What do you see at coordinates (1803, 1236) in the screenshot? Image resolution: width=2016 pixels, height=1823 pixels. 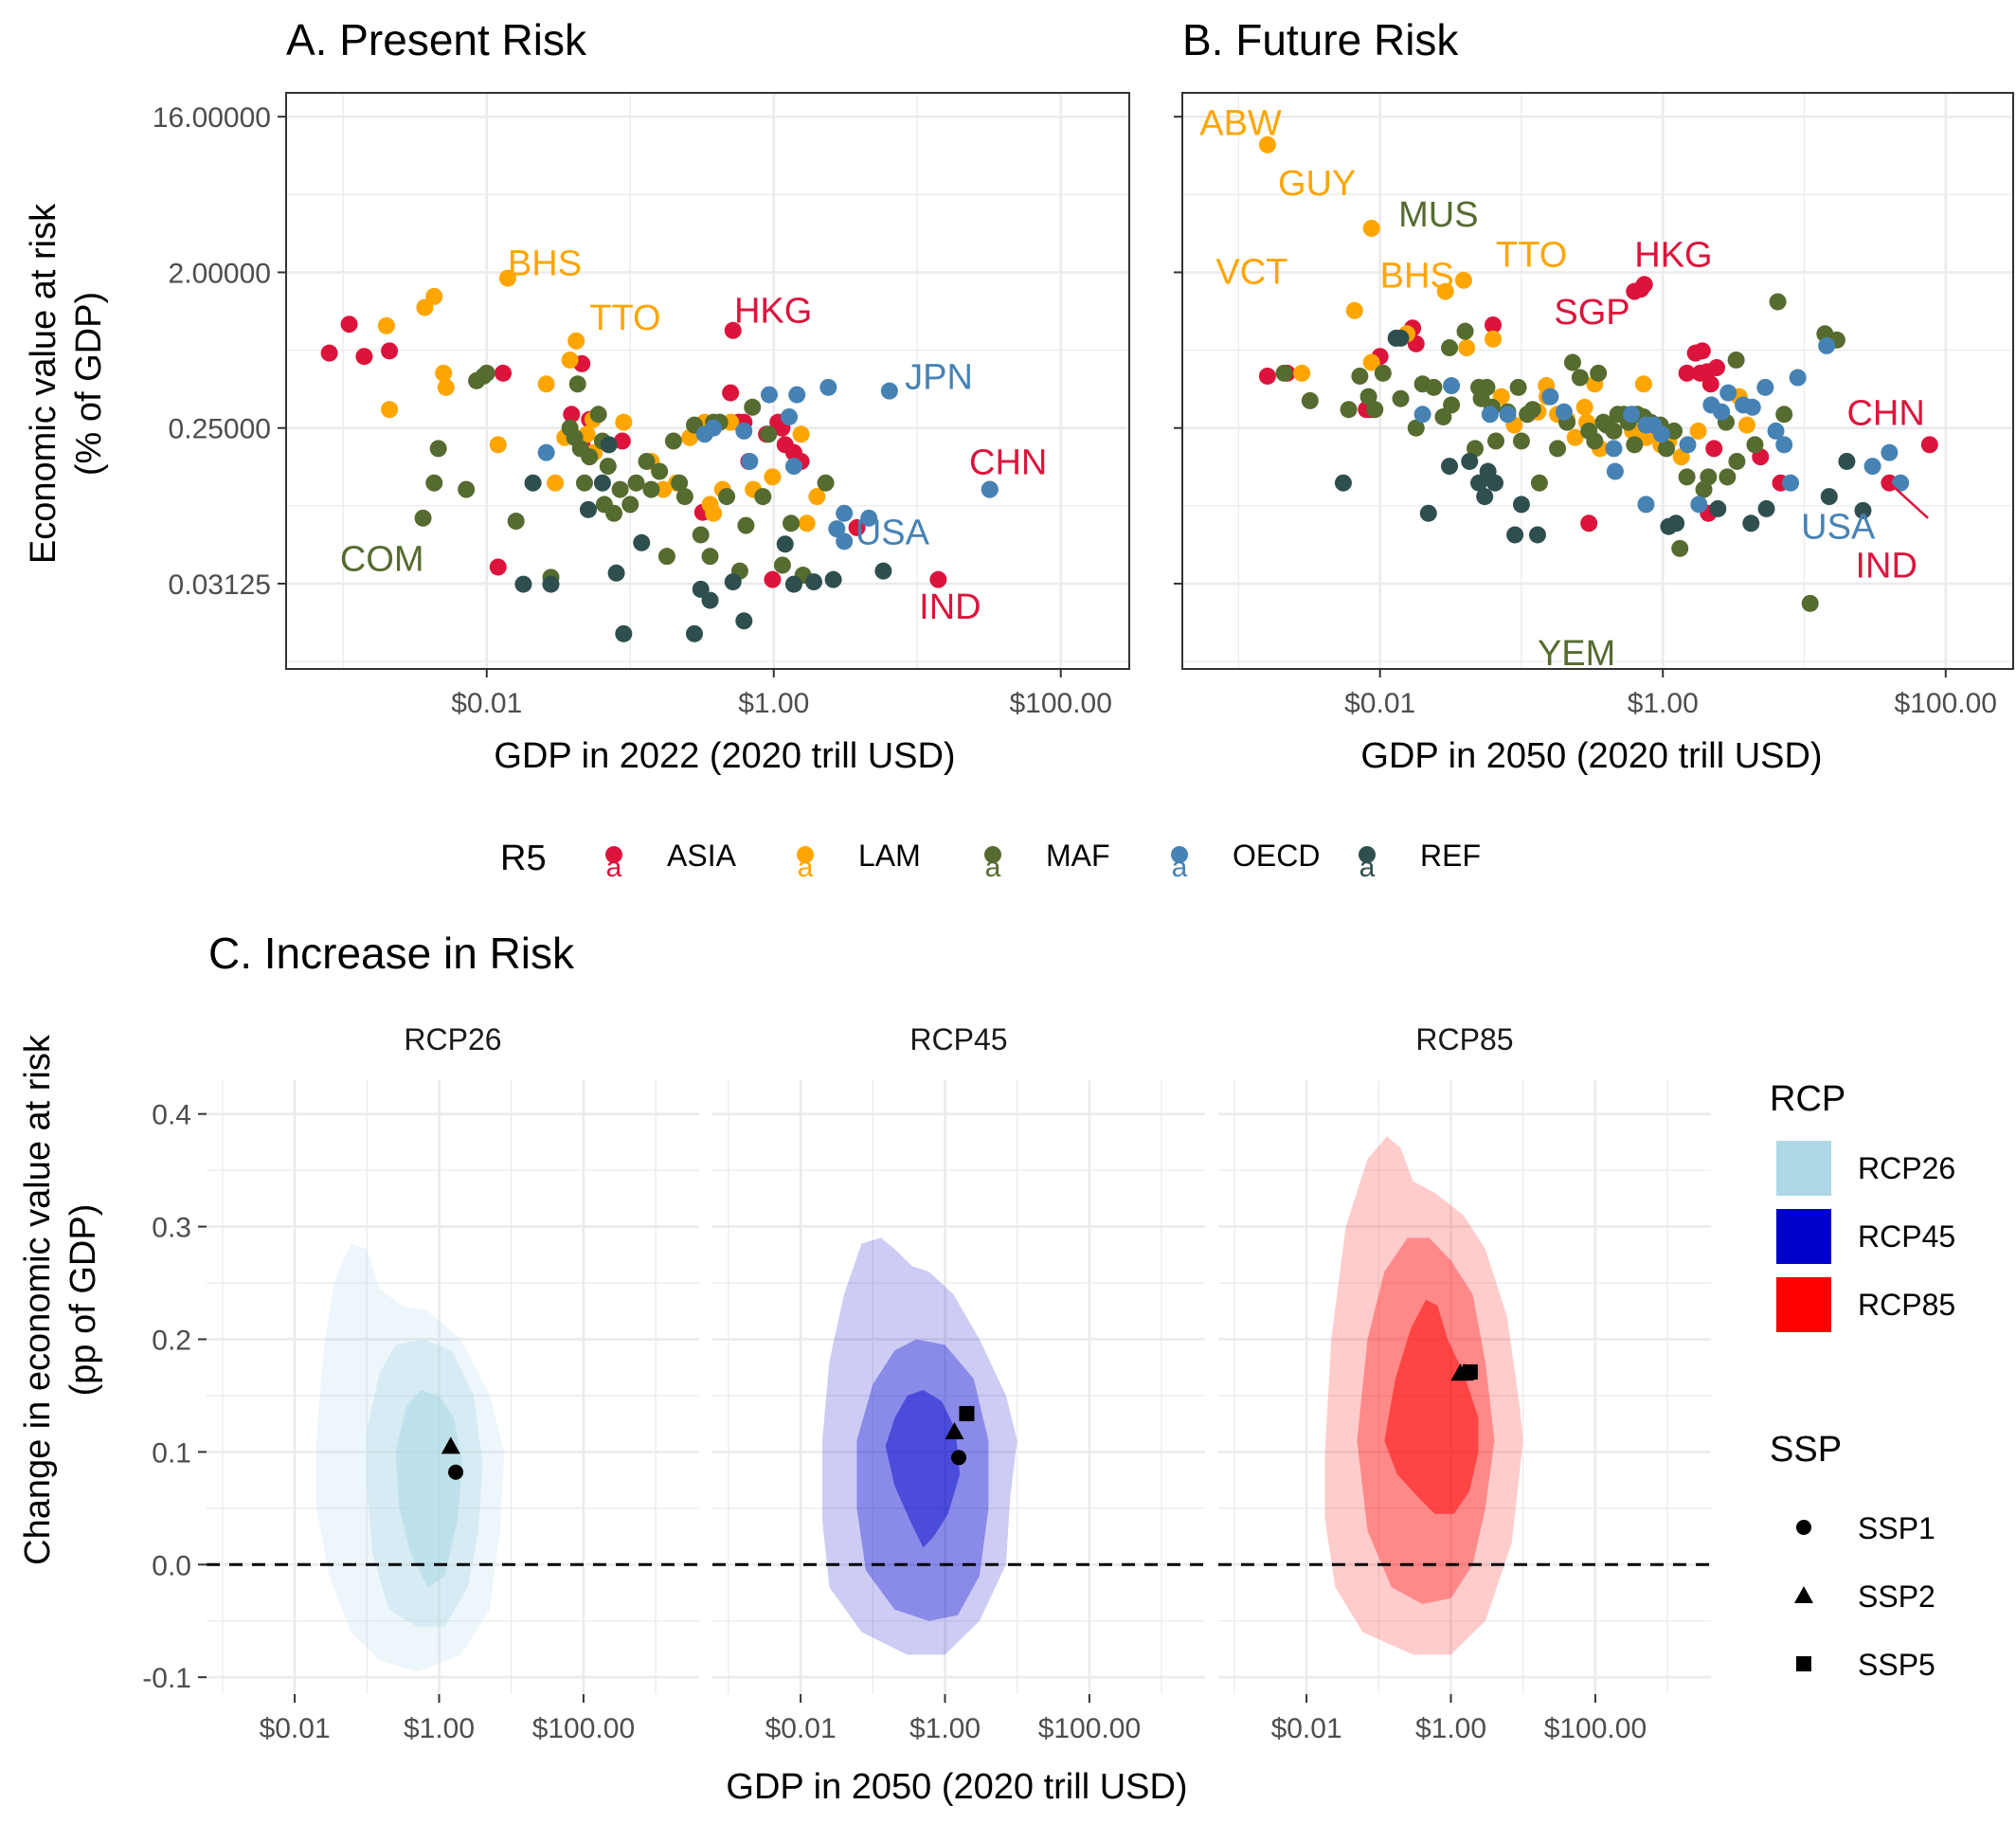 I see `rcp-legend-swatch` at bounding box center [1803, 1236].